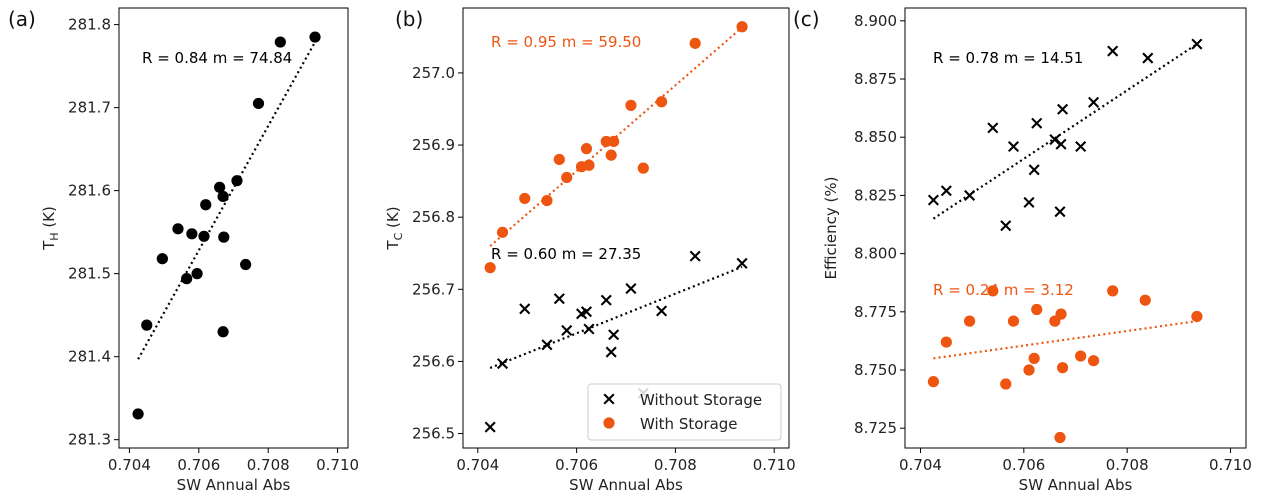 The height and width of the screenshot is (496, 1261). I want to click on y-tick-label: 8.850, so click(875, 137).